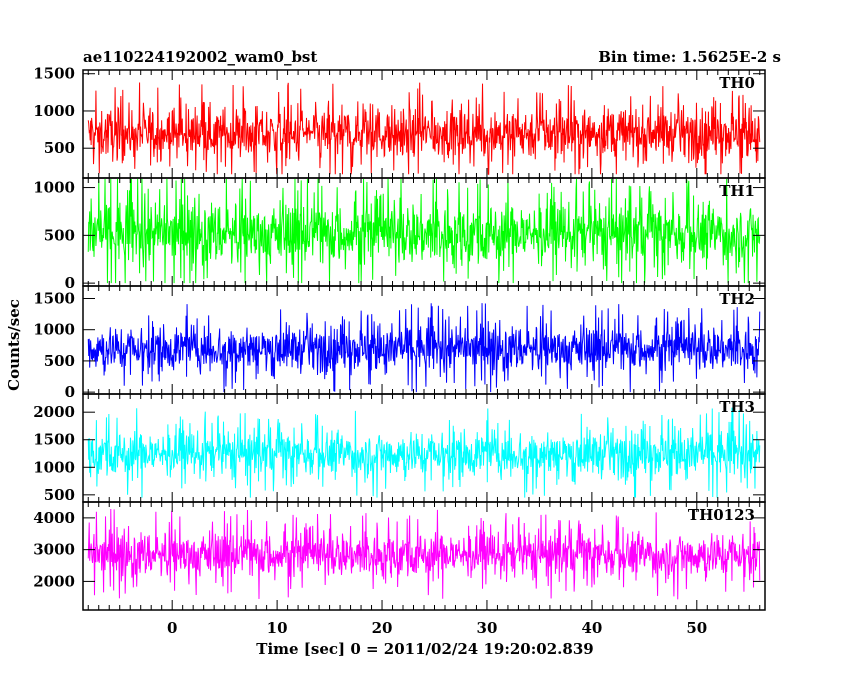 The height and width of the screenshot is (684, 850). Describe the element at coordinates (737, 299) in the screenshot. I see `panel-label-th2: TH2` at that location.